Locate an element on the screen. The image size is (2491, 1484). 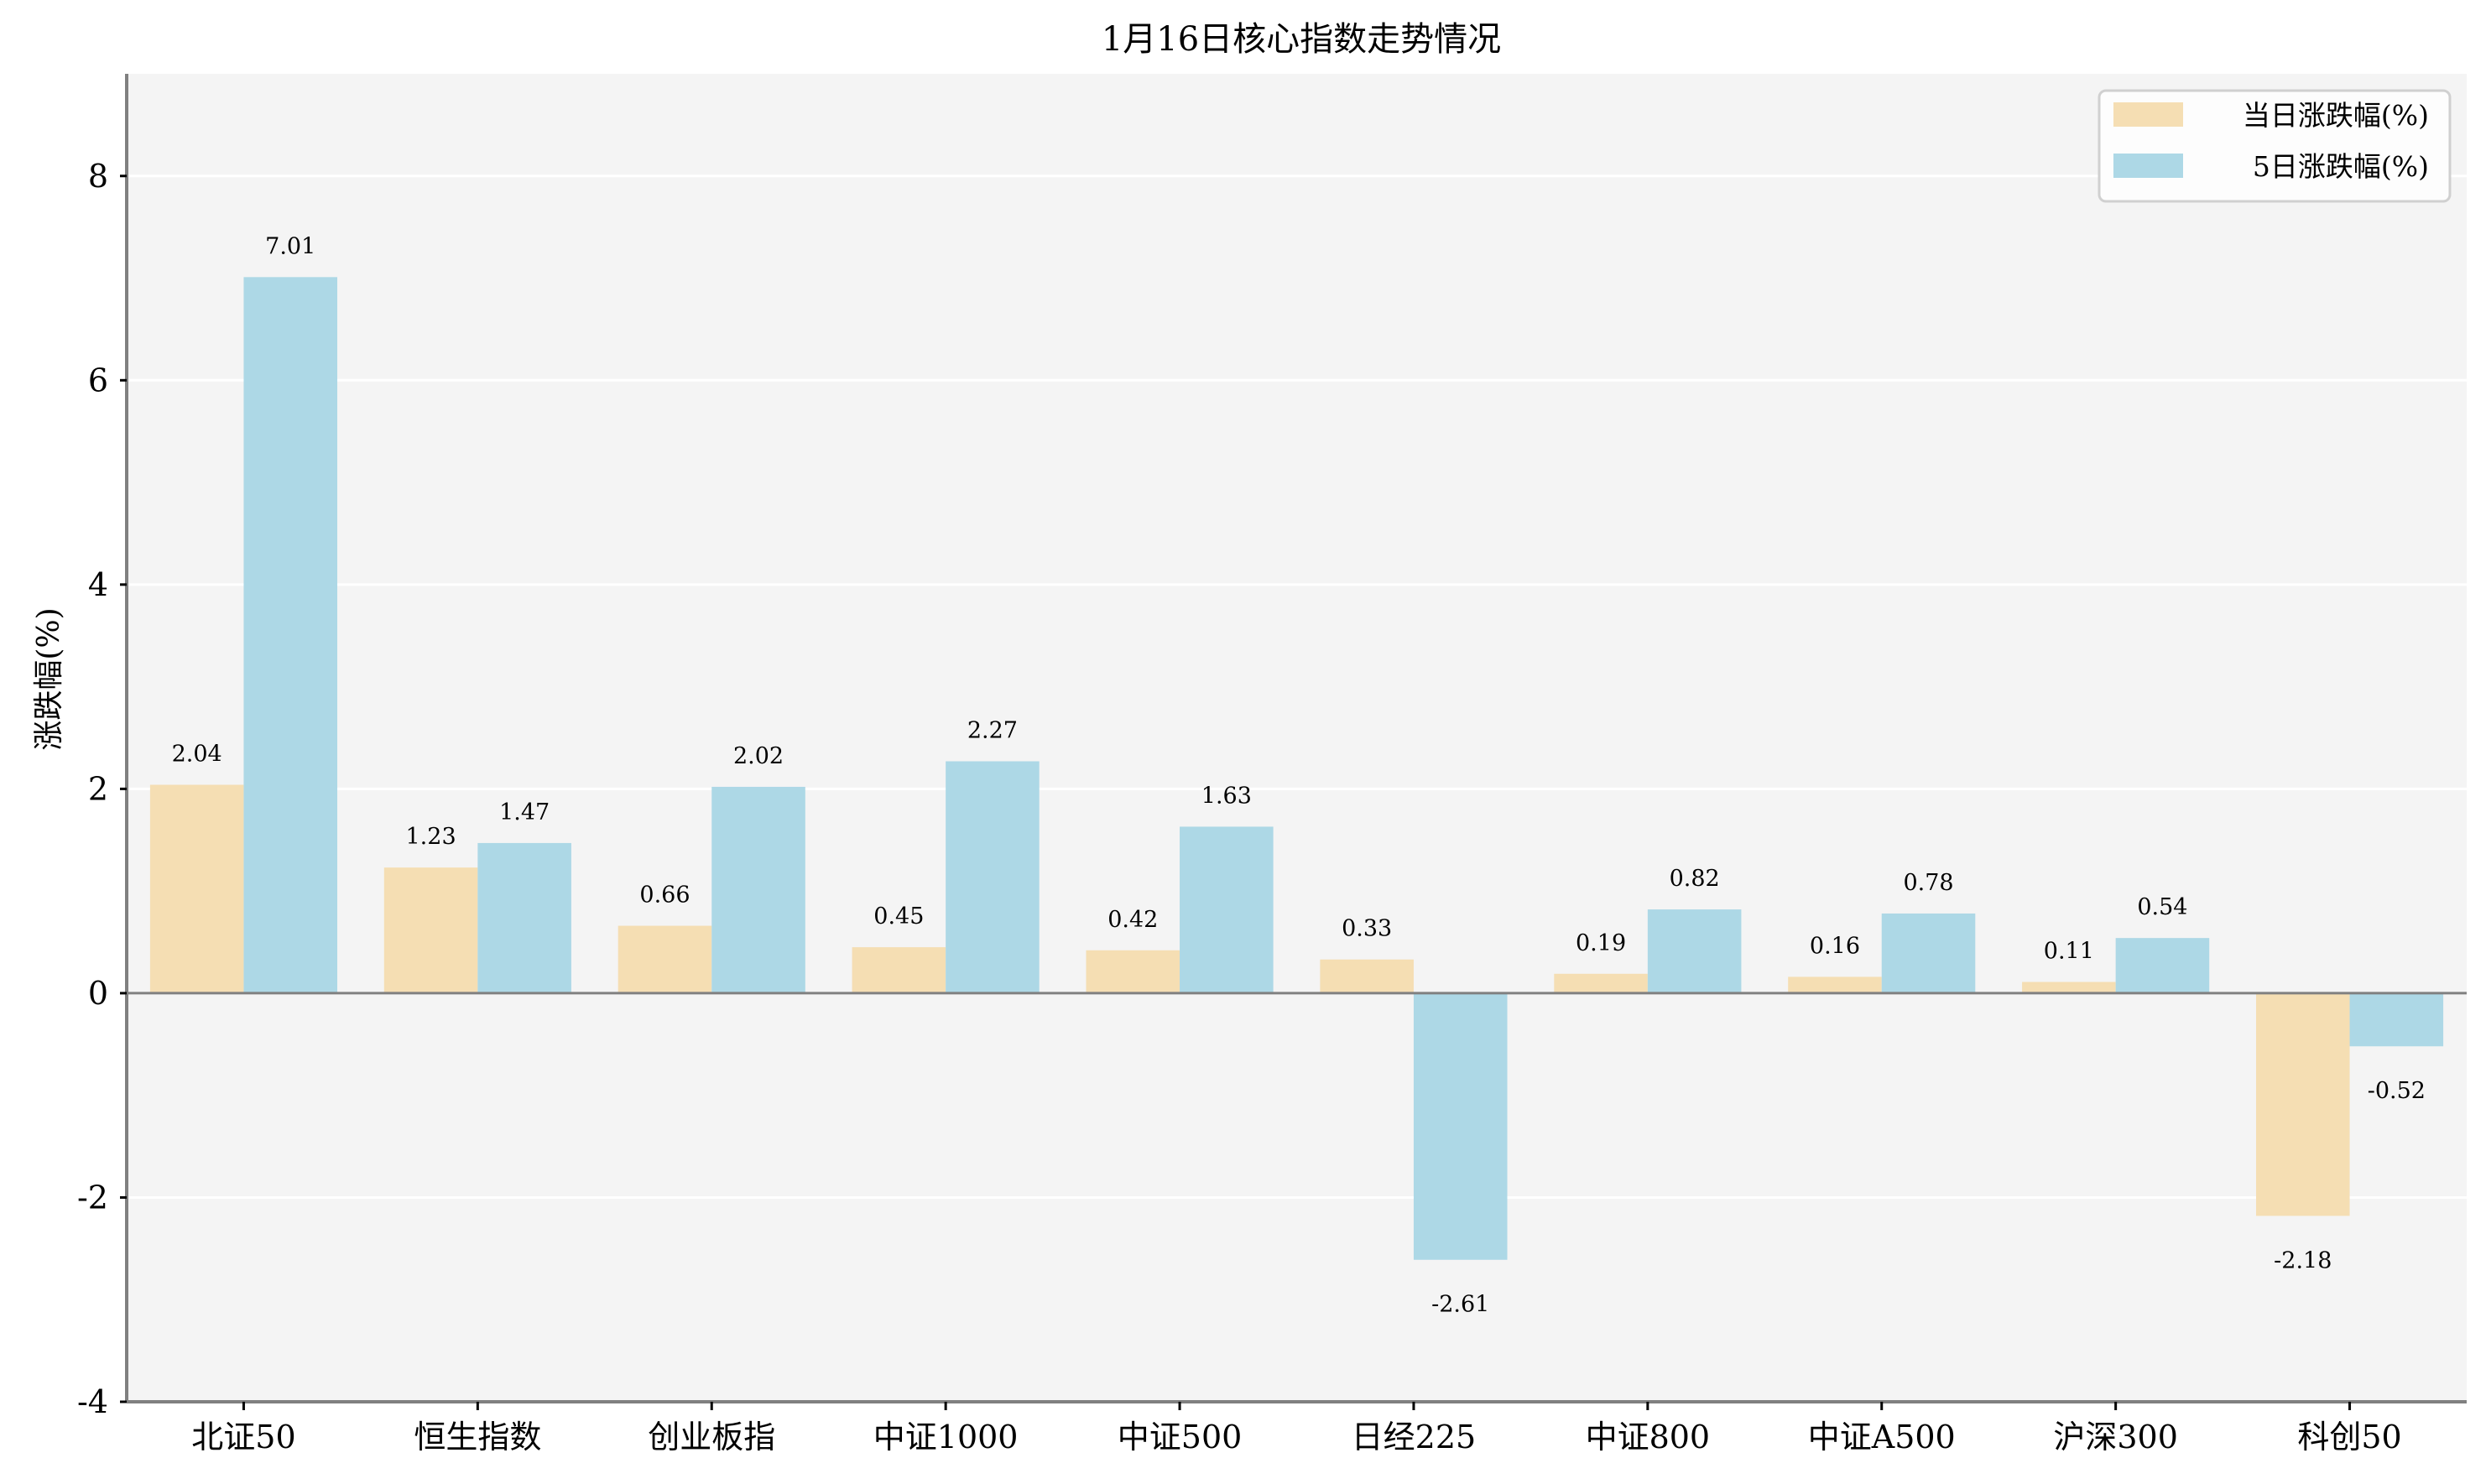
legend-label: 5日涨跌幅(%) is located at coordinates (2341, 166).